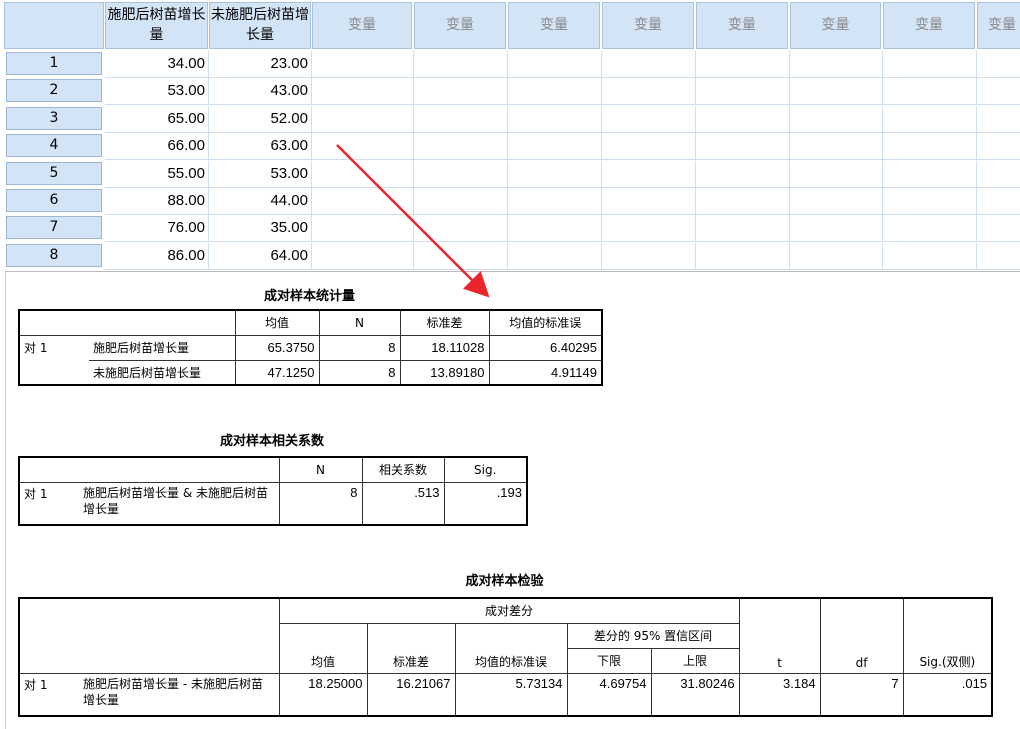 This screenshot has width=1020, height=729. I want to click on row-header: 1, so click(54, 63).